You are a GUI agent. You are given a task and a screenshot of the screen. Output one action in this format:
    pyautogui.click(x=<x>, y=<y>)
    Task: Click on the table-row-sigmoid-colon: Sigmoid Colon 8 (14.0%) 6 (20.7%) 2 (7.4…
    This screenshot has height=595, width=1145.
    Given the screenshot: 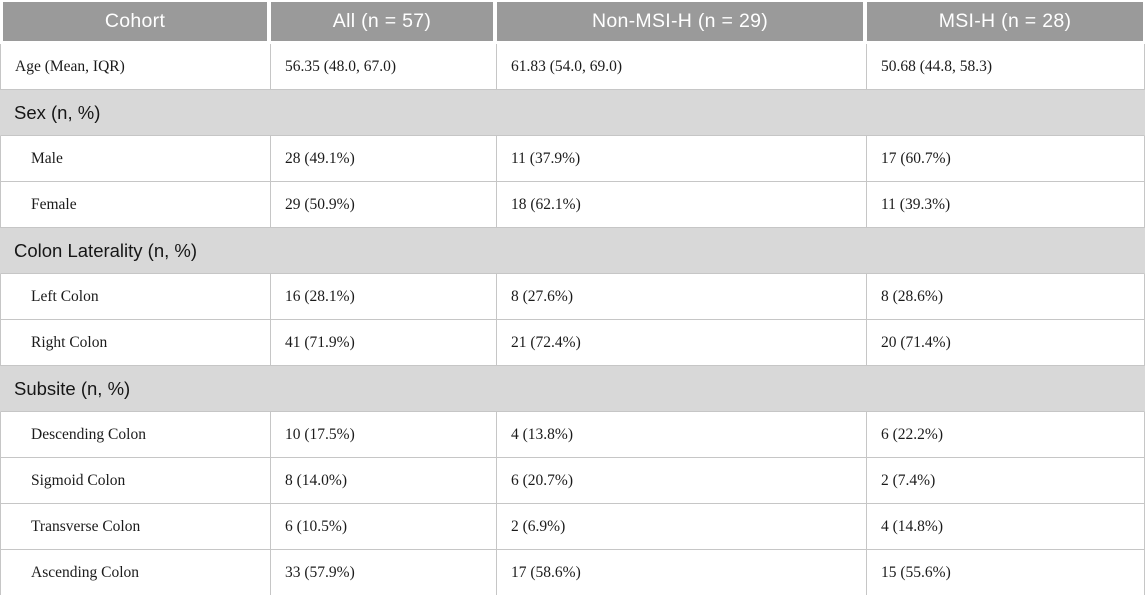 What is the action you would take?
    pyautogui.click(x=572, y=481)
    